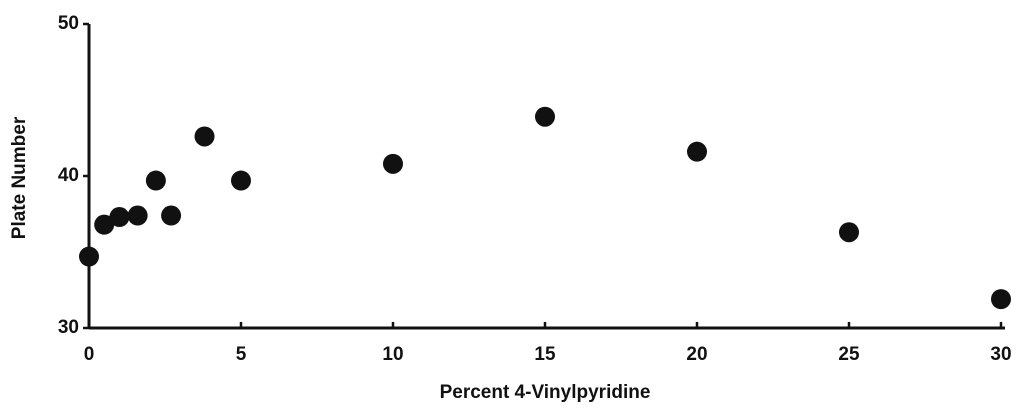 The image size is (1022, 412). I want to click on y-tick-label: 30, so click(68, 327).